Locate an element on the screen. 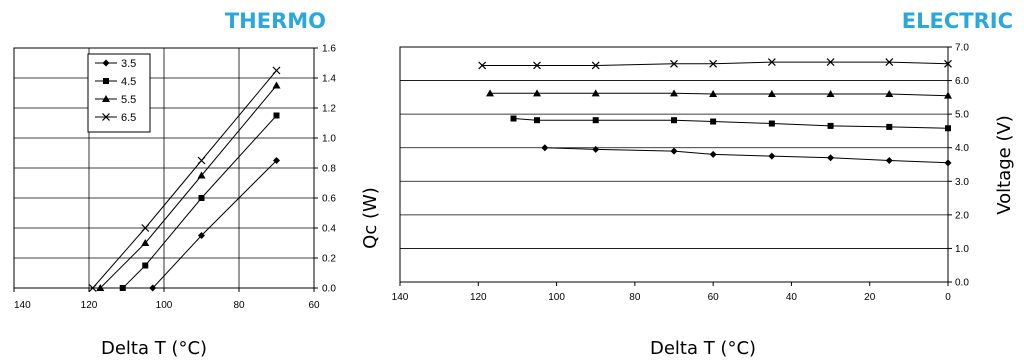  electric-y-tick-label: 0.0 is located at coordinates (962, 283).